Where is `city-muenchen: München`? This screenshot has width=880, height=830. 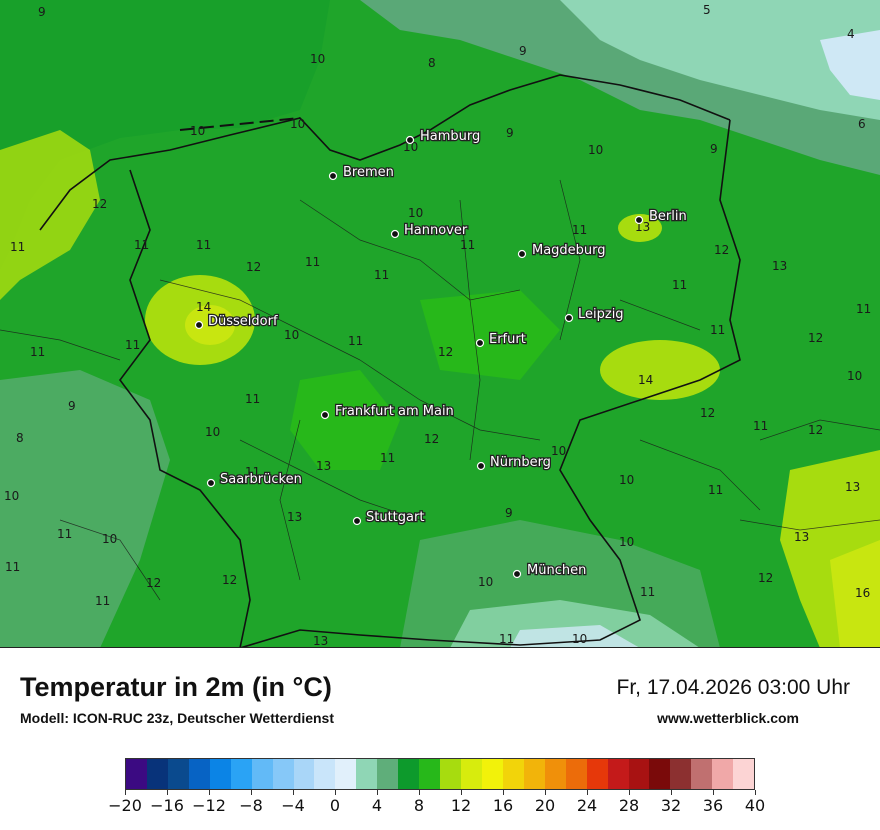
city-muenchen: München is located at coordinates (550, 570).